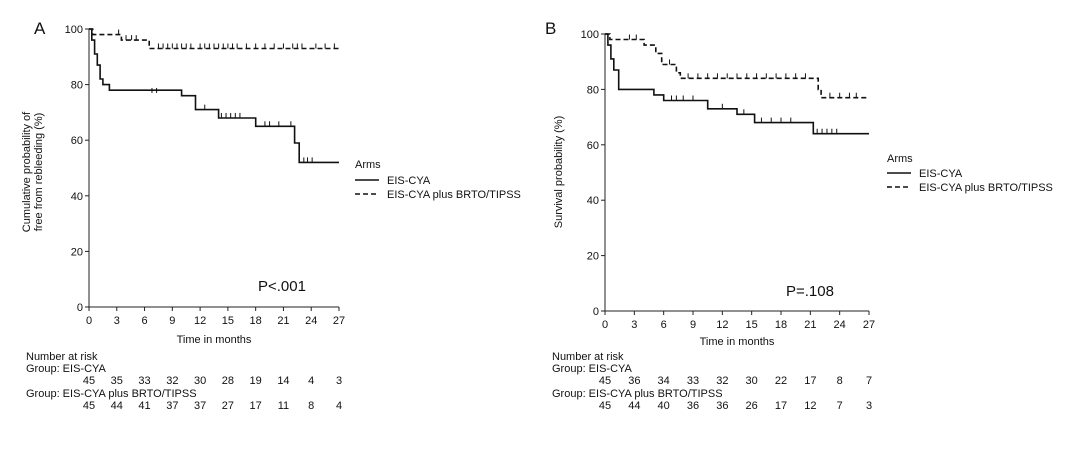 The width and height of the screenshot is (1080, 453). I want to click on panel-a-risk-count: 14, so click(283, 381).